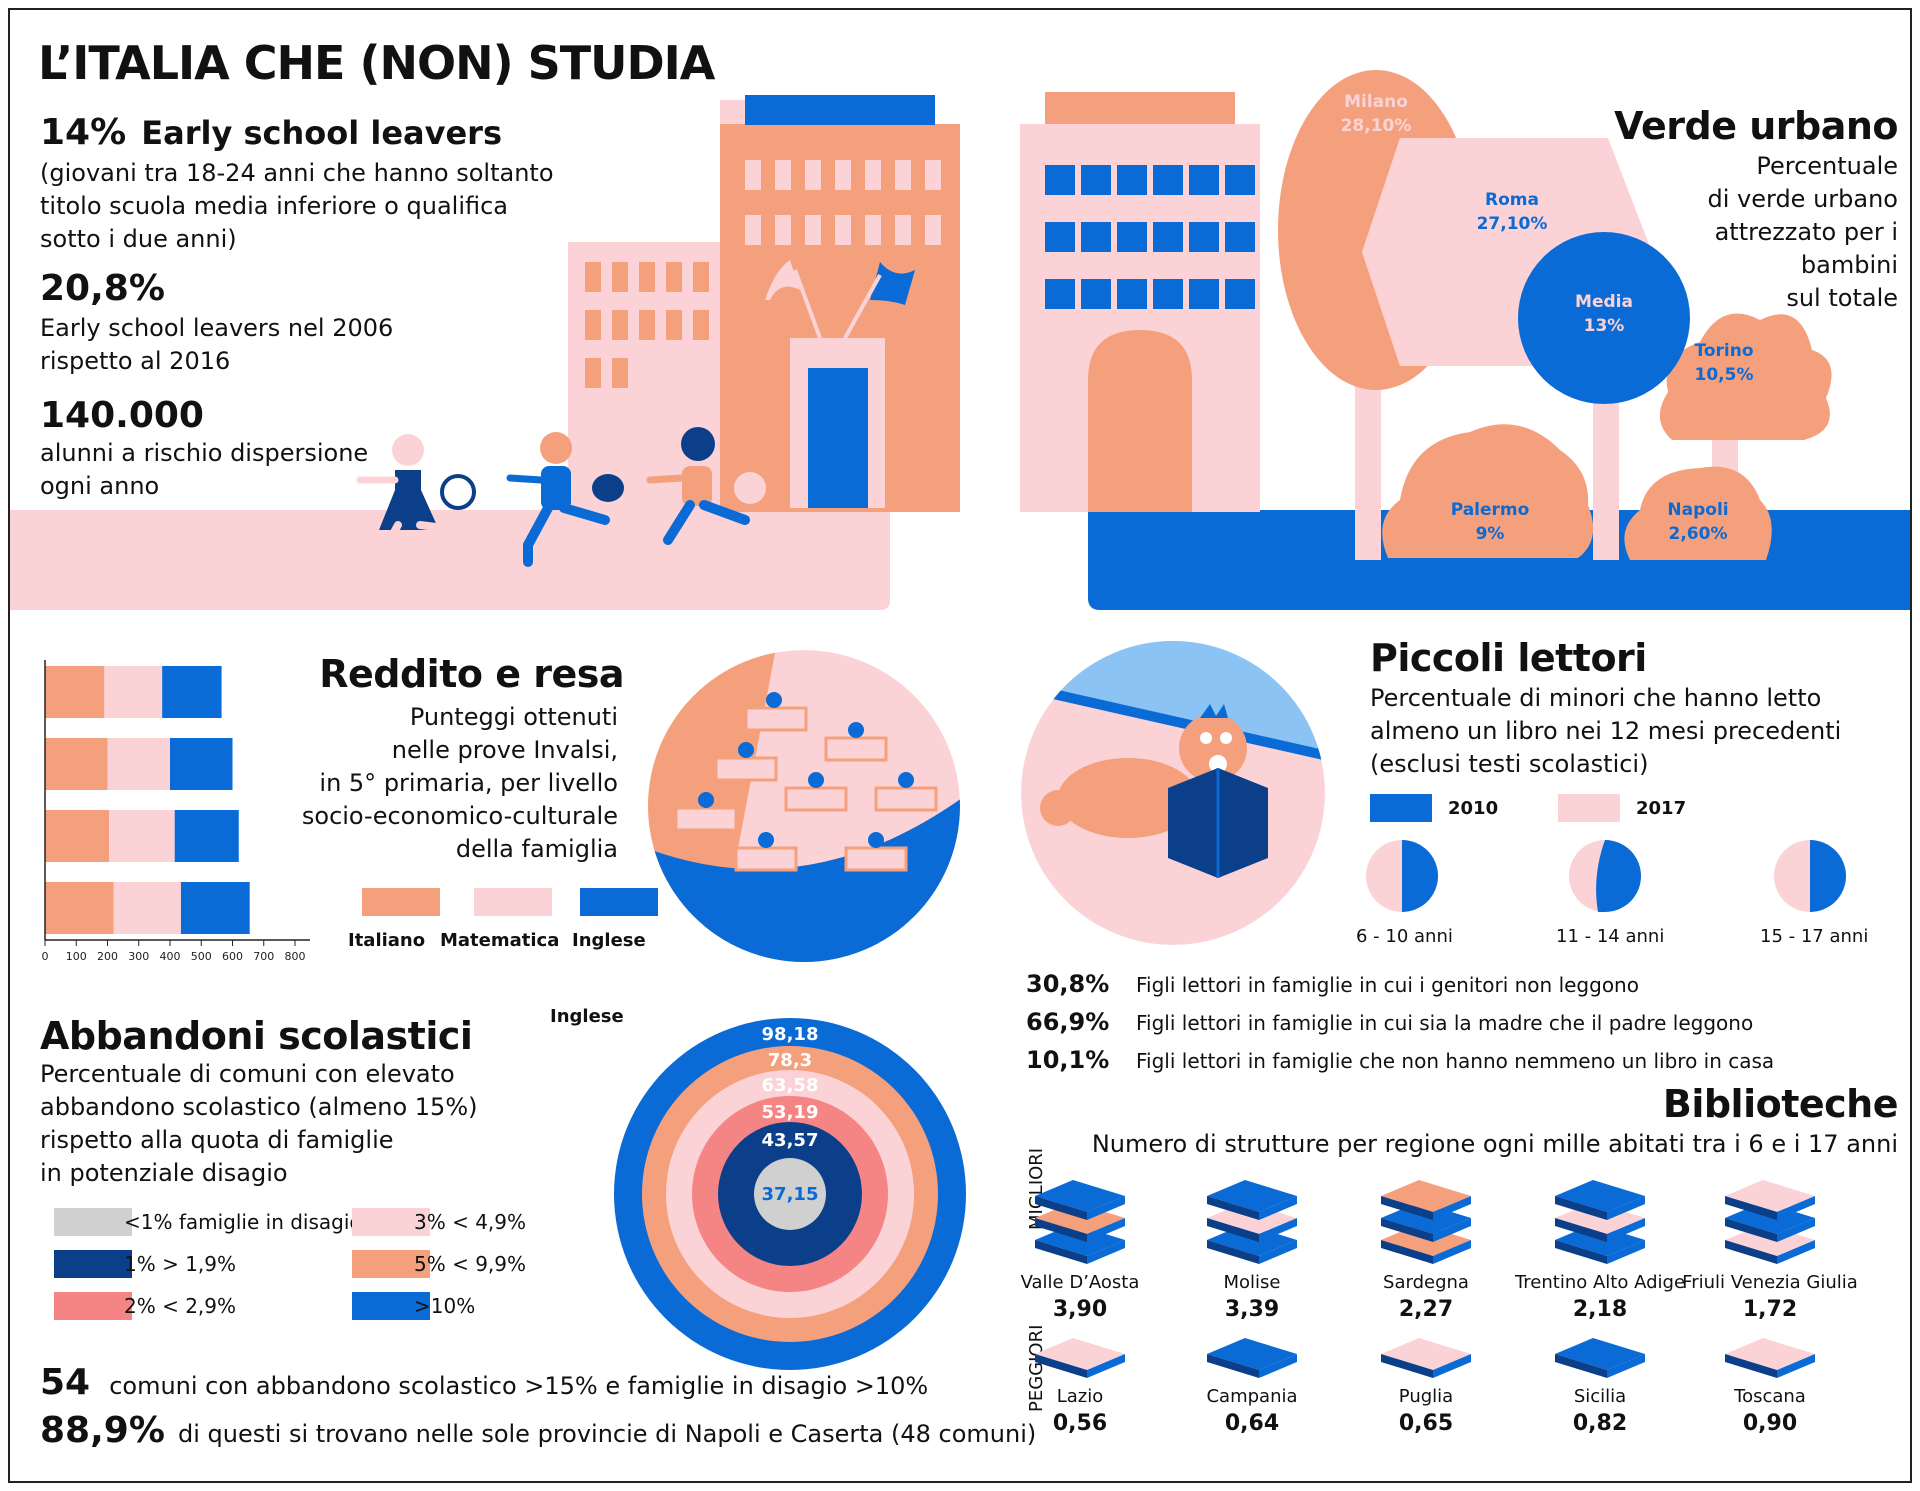 This screenshot has height=1491, width=1920. I want to click on library-region-best: Sardegna 2,27, so click(1426, 1250).